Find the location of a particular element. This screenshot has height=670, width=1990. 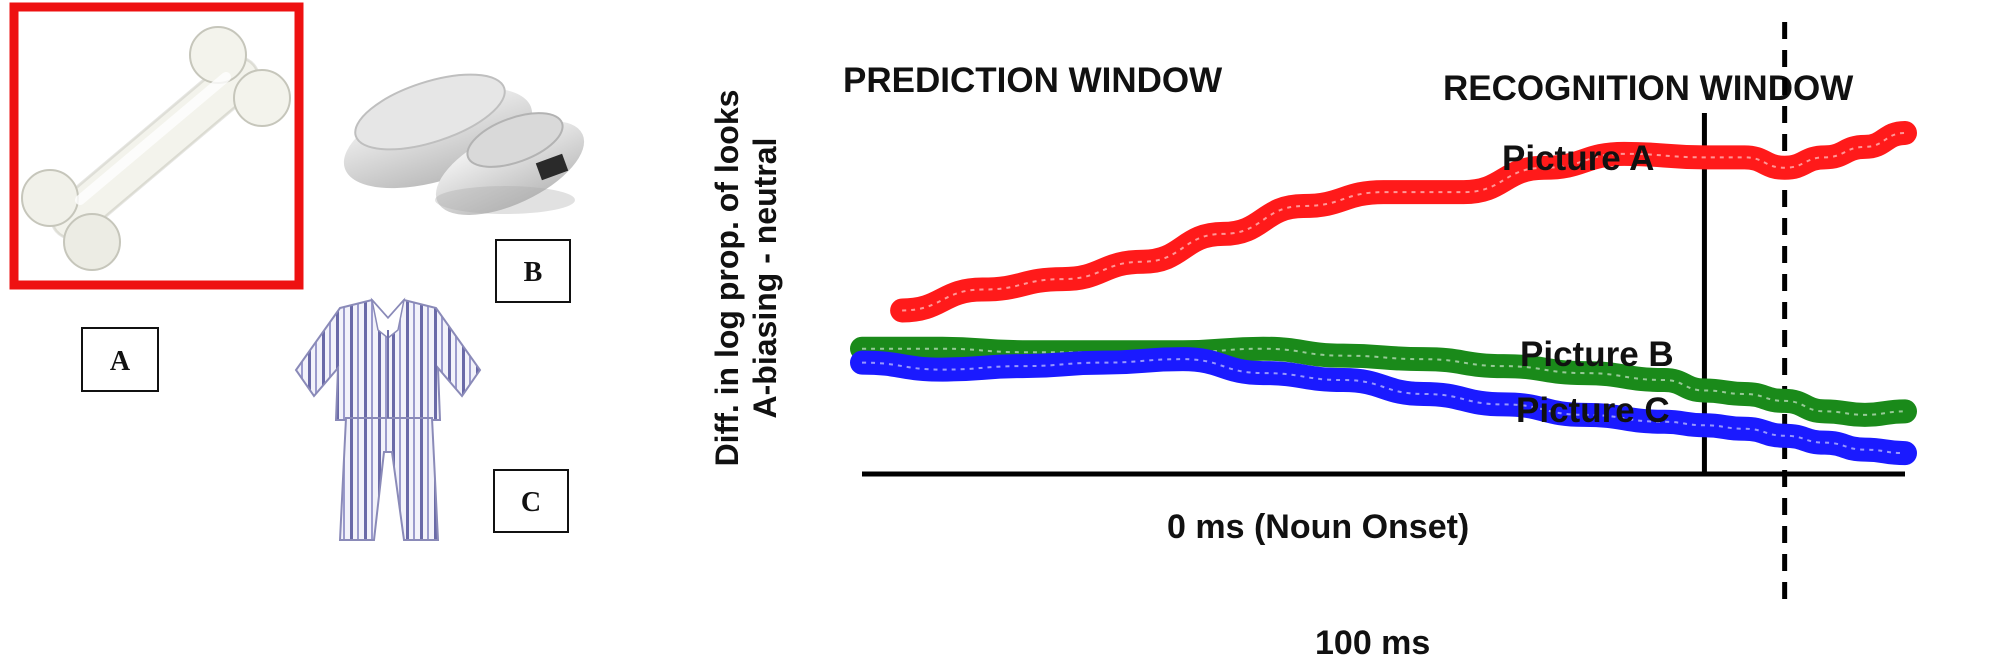

picture-a: A is located at coordinates (156, 197).